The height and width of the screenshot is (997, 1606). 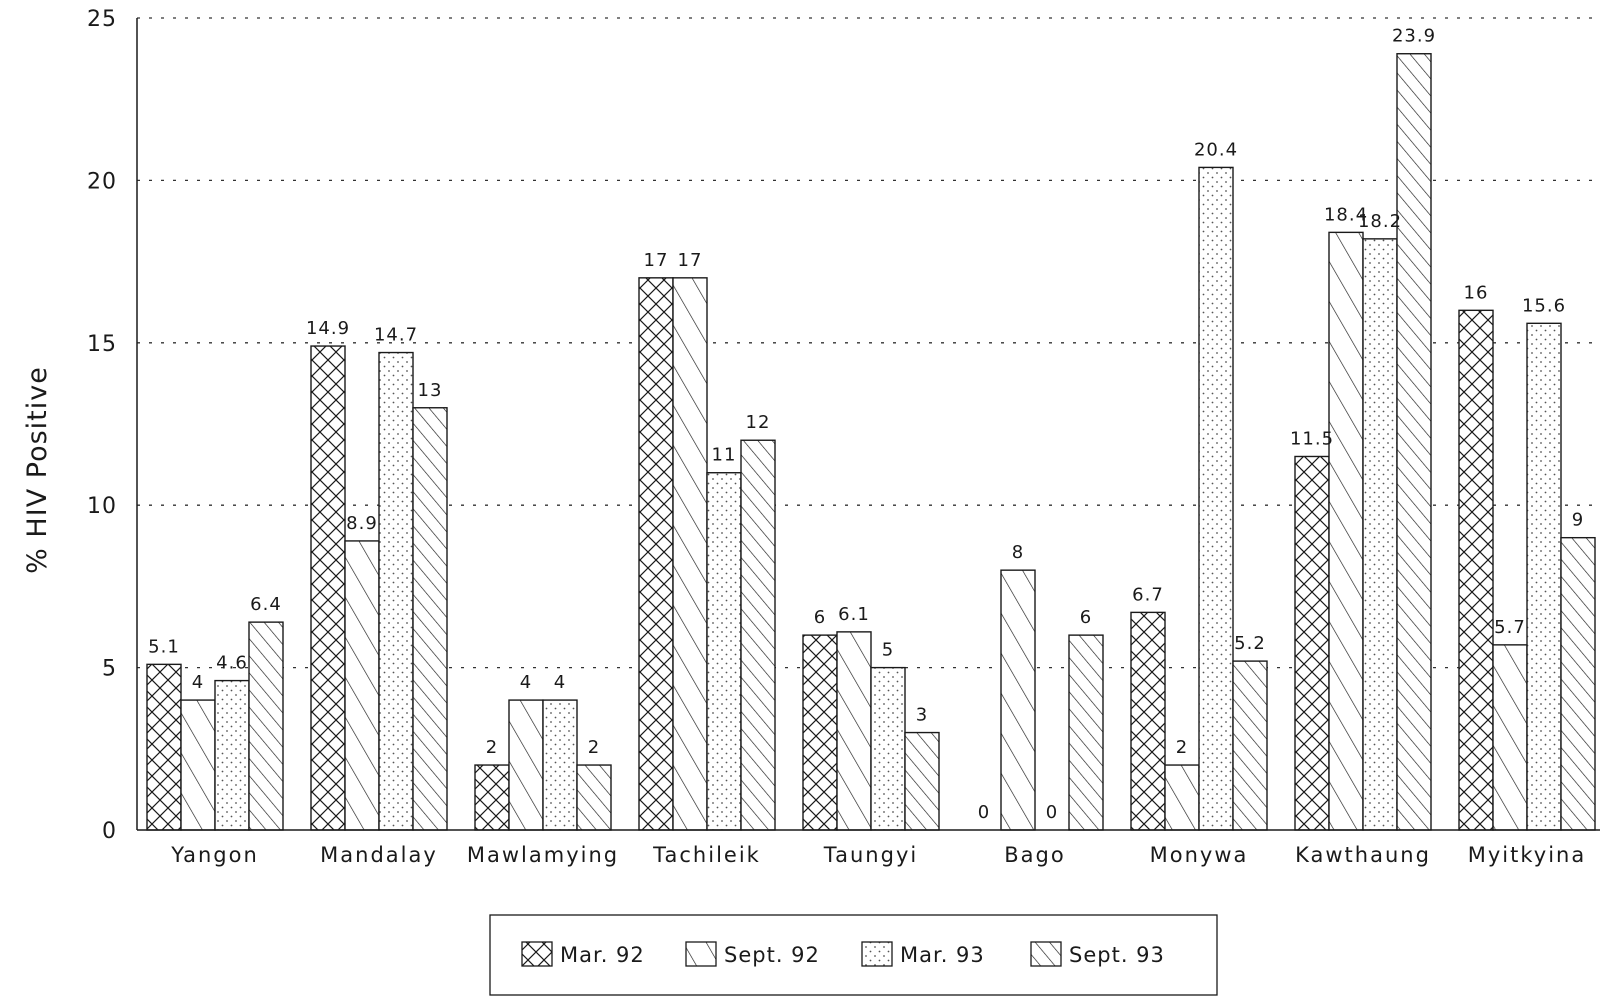 What do you see at coordinates (1363, 855) in the screenshot?
I see `category-label: Kawthaung` at bounding box center [1363, 855].